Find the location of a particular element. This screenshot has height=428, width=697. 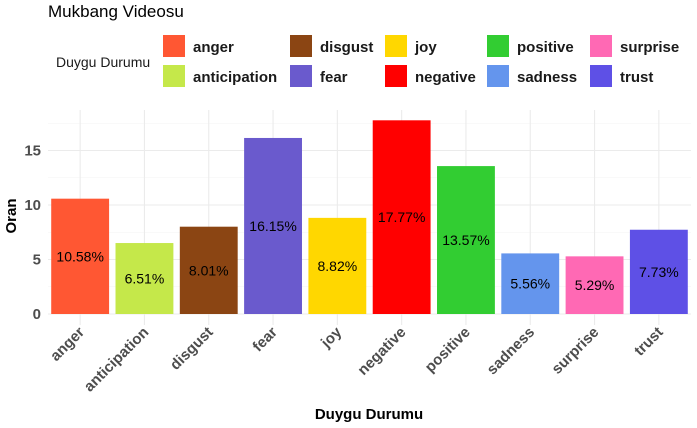

legend-label-fear: fear is located at coordinates (334, 77).